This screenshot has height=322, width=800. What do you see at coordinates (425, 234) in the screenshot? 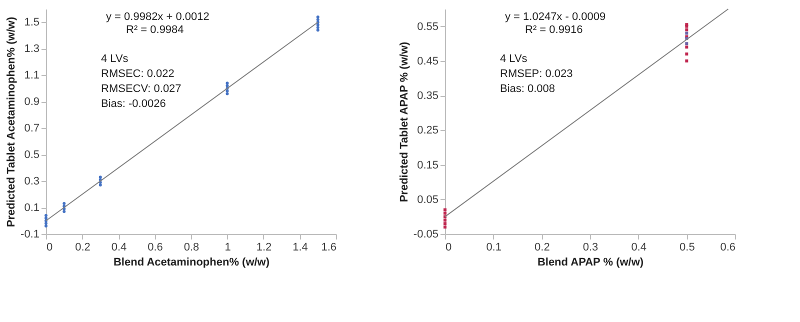
I see `y-tick-label: -0.05` at bounding box center [425, 234].